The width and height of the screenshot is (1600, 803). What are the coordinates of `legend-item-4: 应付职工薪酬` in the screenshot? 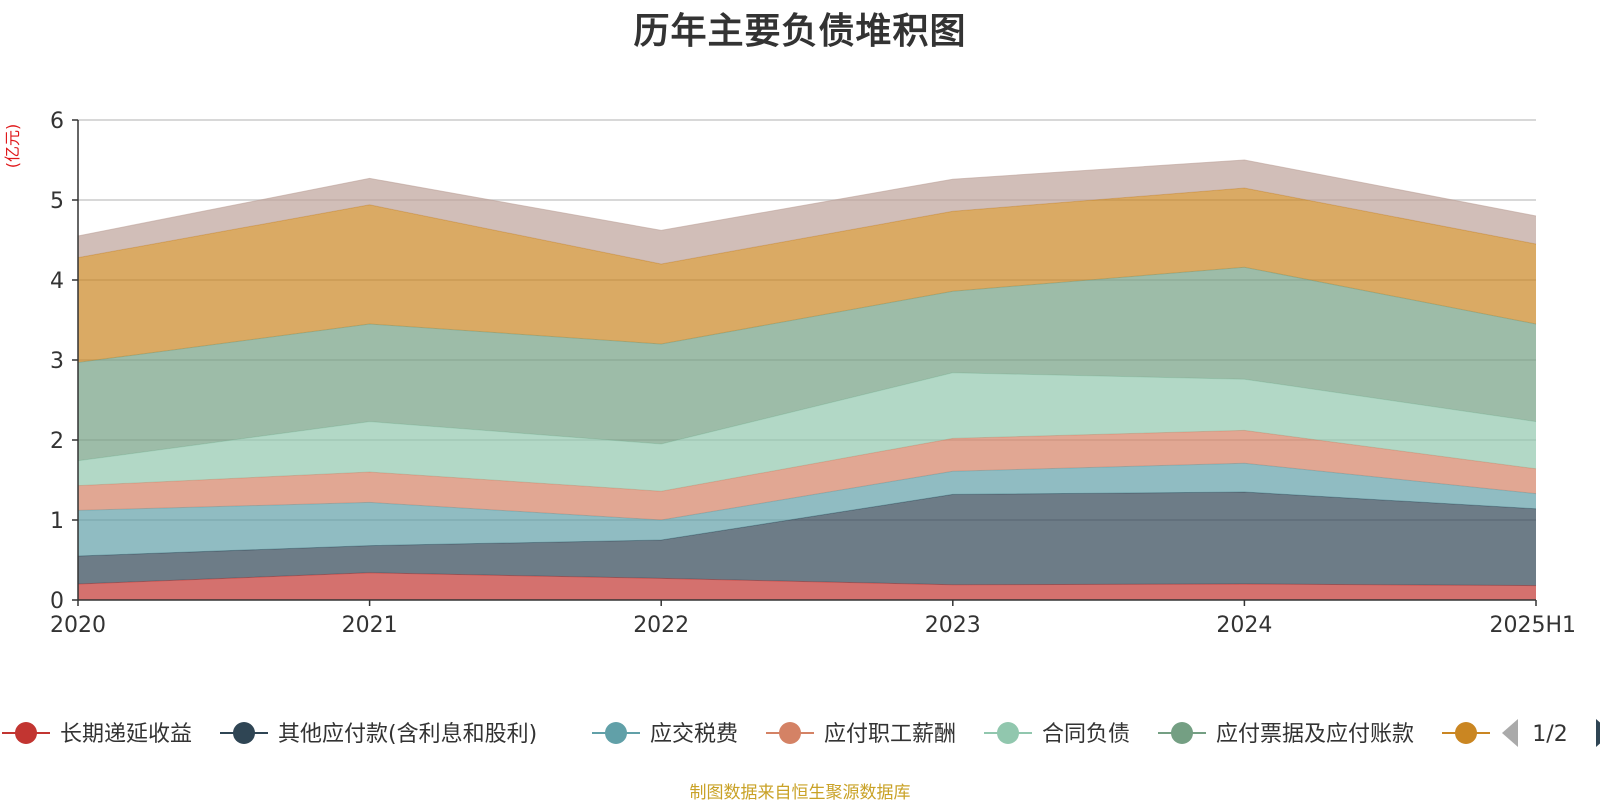 It's located at (861, 734).